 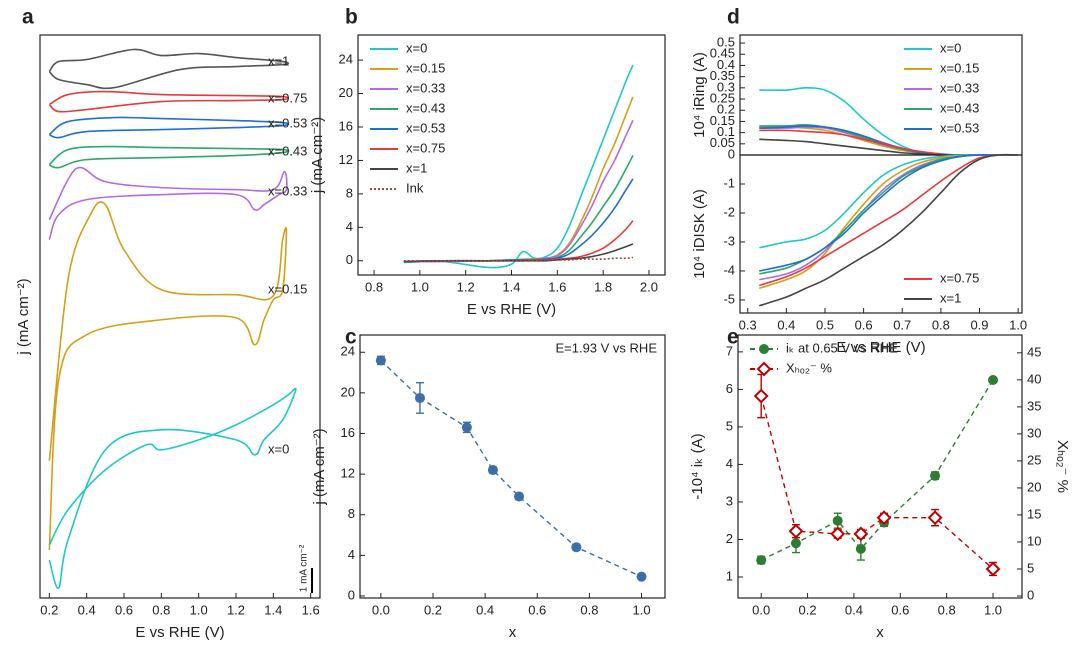 What do you see at coordinates (1034, 459) in the screenshot?
I see `y2-tick-label: 25` at bounding box center [1034, 459].